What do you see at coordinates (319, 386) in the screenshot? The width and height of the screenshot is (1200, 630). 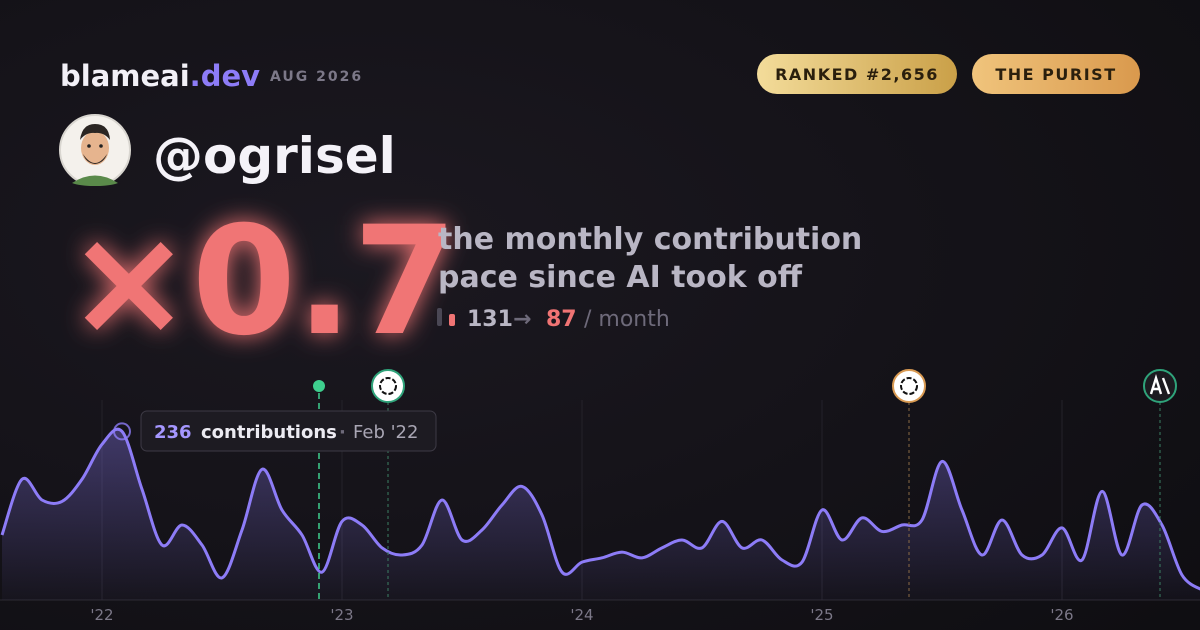 I see `event-dot` at bounding box center [319, 386].